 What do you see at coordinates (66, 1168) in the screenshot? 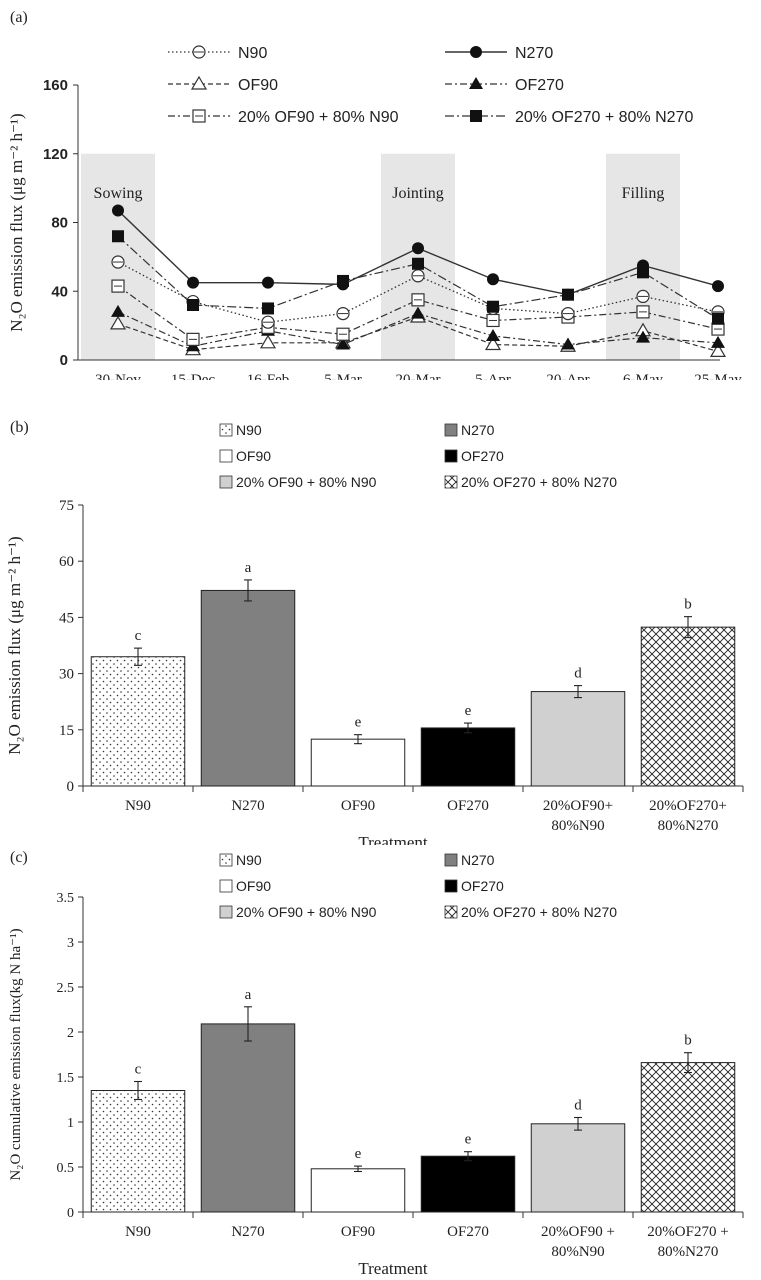
I see `y-tick-label: 0.5` at bounding box center [66, 1168].